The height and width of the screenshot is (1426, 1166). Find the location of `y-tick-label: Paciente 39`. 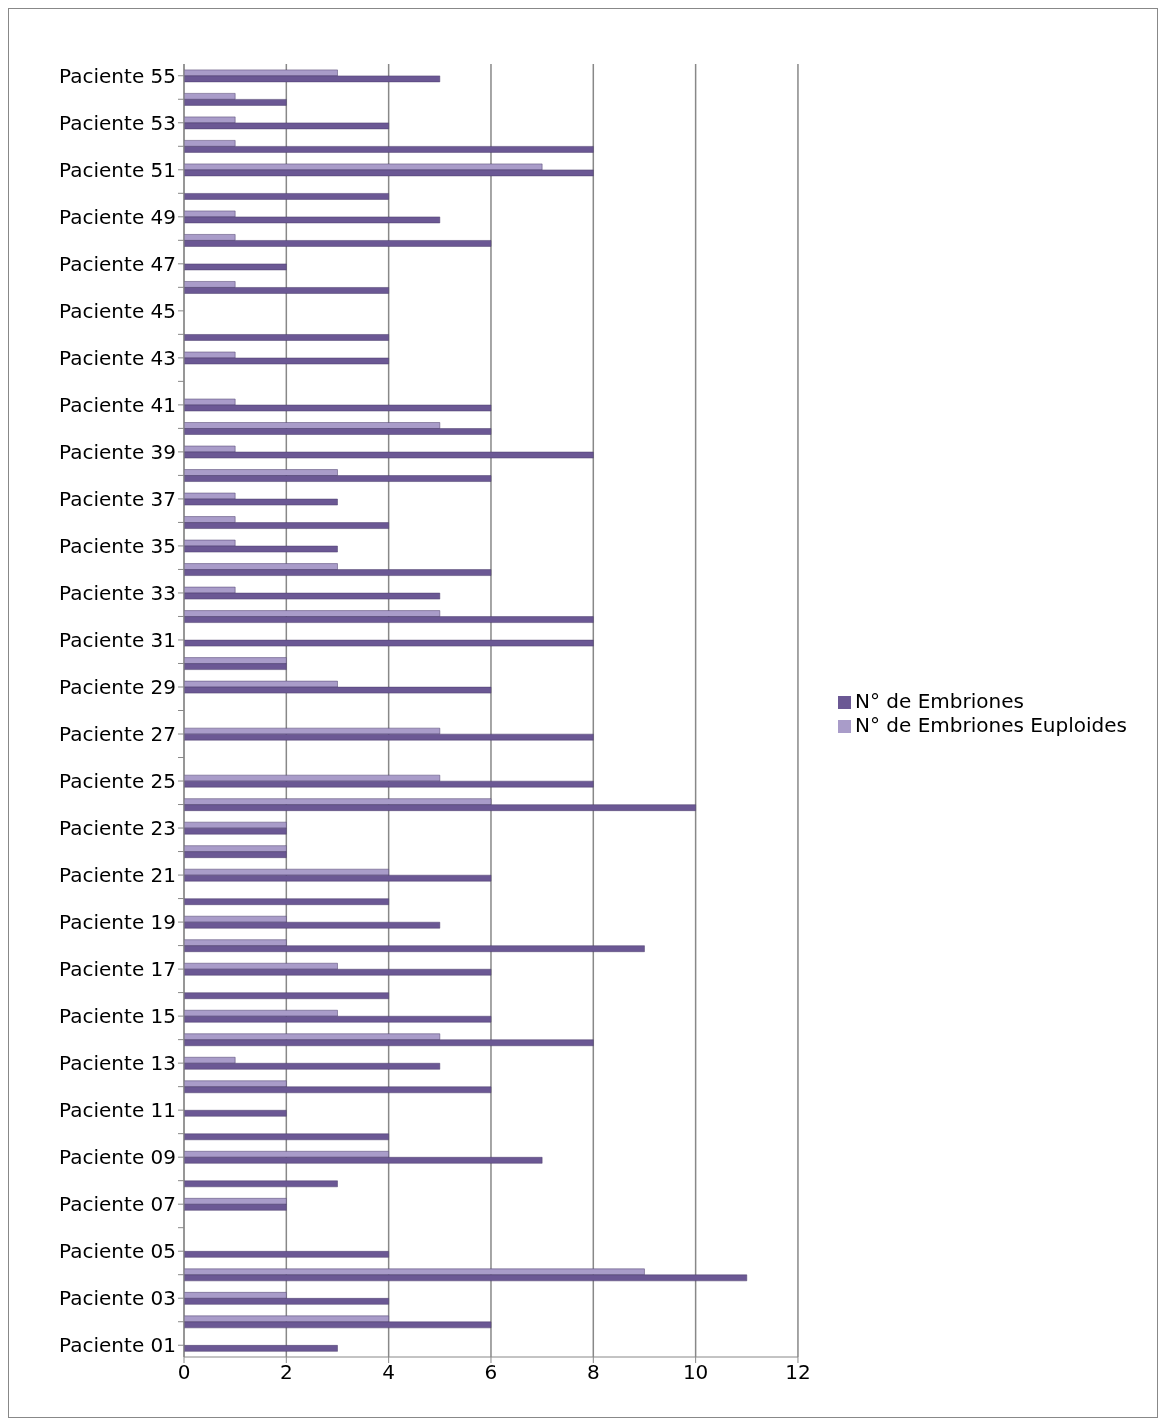

y-tick-label: Paciente 39 is located at coordinates (117, 452).